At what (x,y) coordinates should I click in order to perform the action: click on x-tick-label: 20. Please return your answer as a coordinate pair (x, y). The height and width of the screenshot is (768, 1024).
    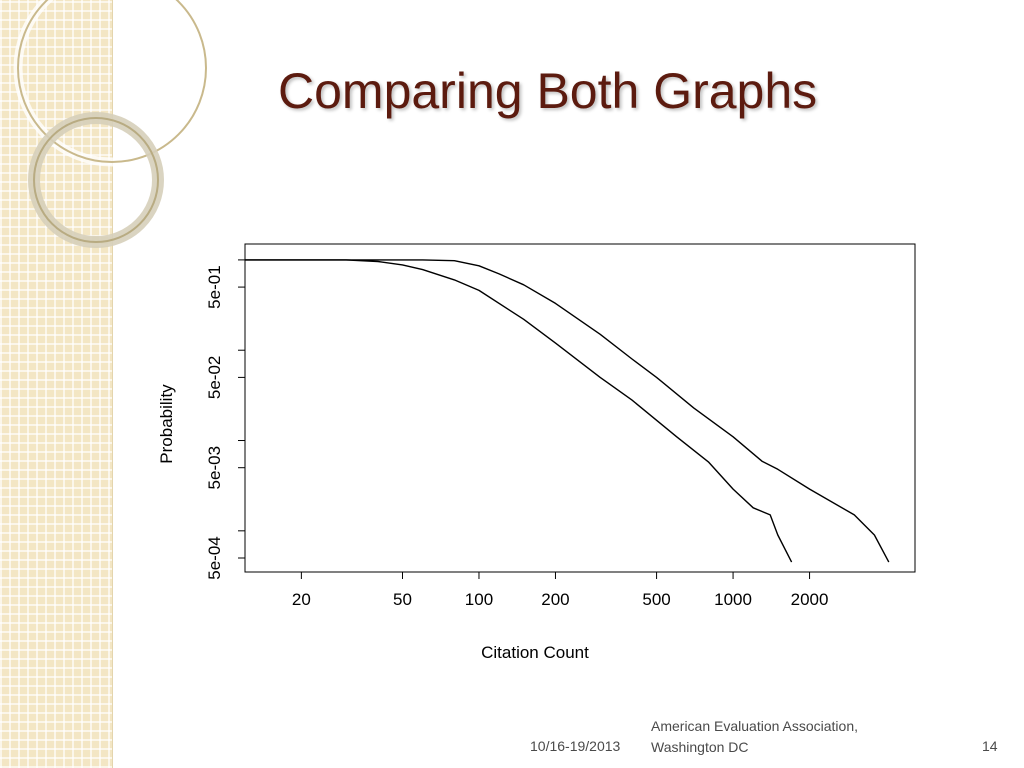
    Looking at the image, I should click on (301, 599).